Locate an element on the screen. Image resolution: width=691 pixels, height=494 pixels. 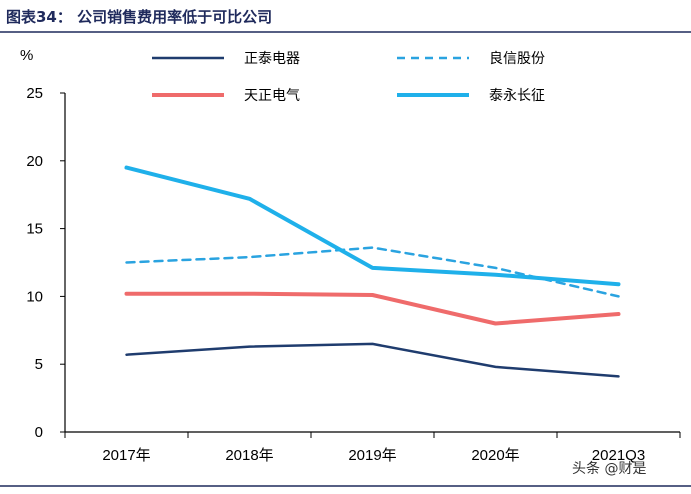
y-tick-label: 15 is located at coordinates (34, 229).